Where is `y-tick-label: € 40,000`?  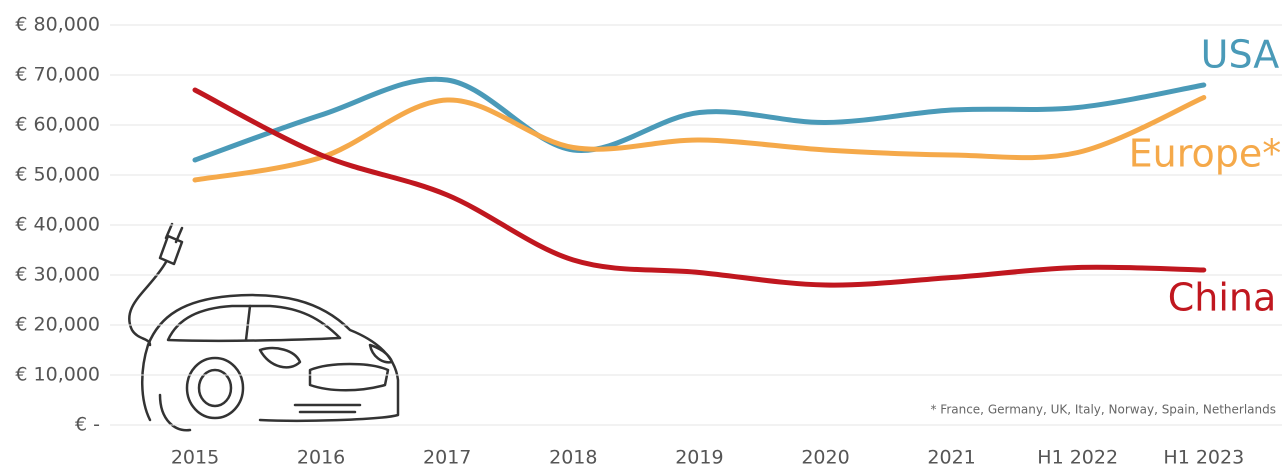
y-tick-label: € 40,000 is located at coordinates (57, 225).